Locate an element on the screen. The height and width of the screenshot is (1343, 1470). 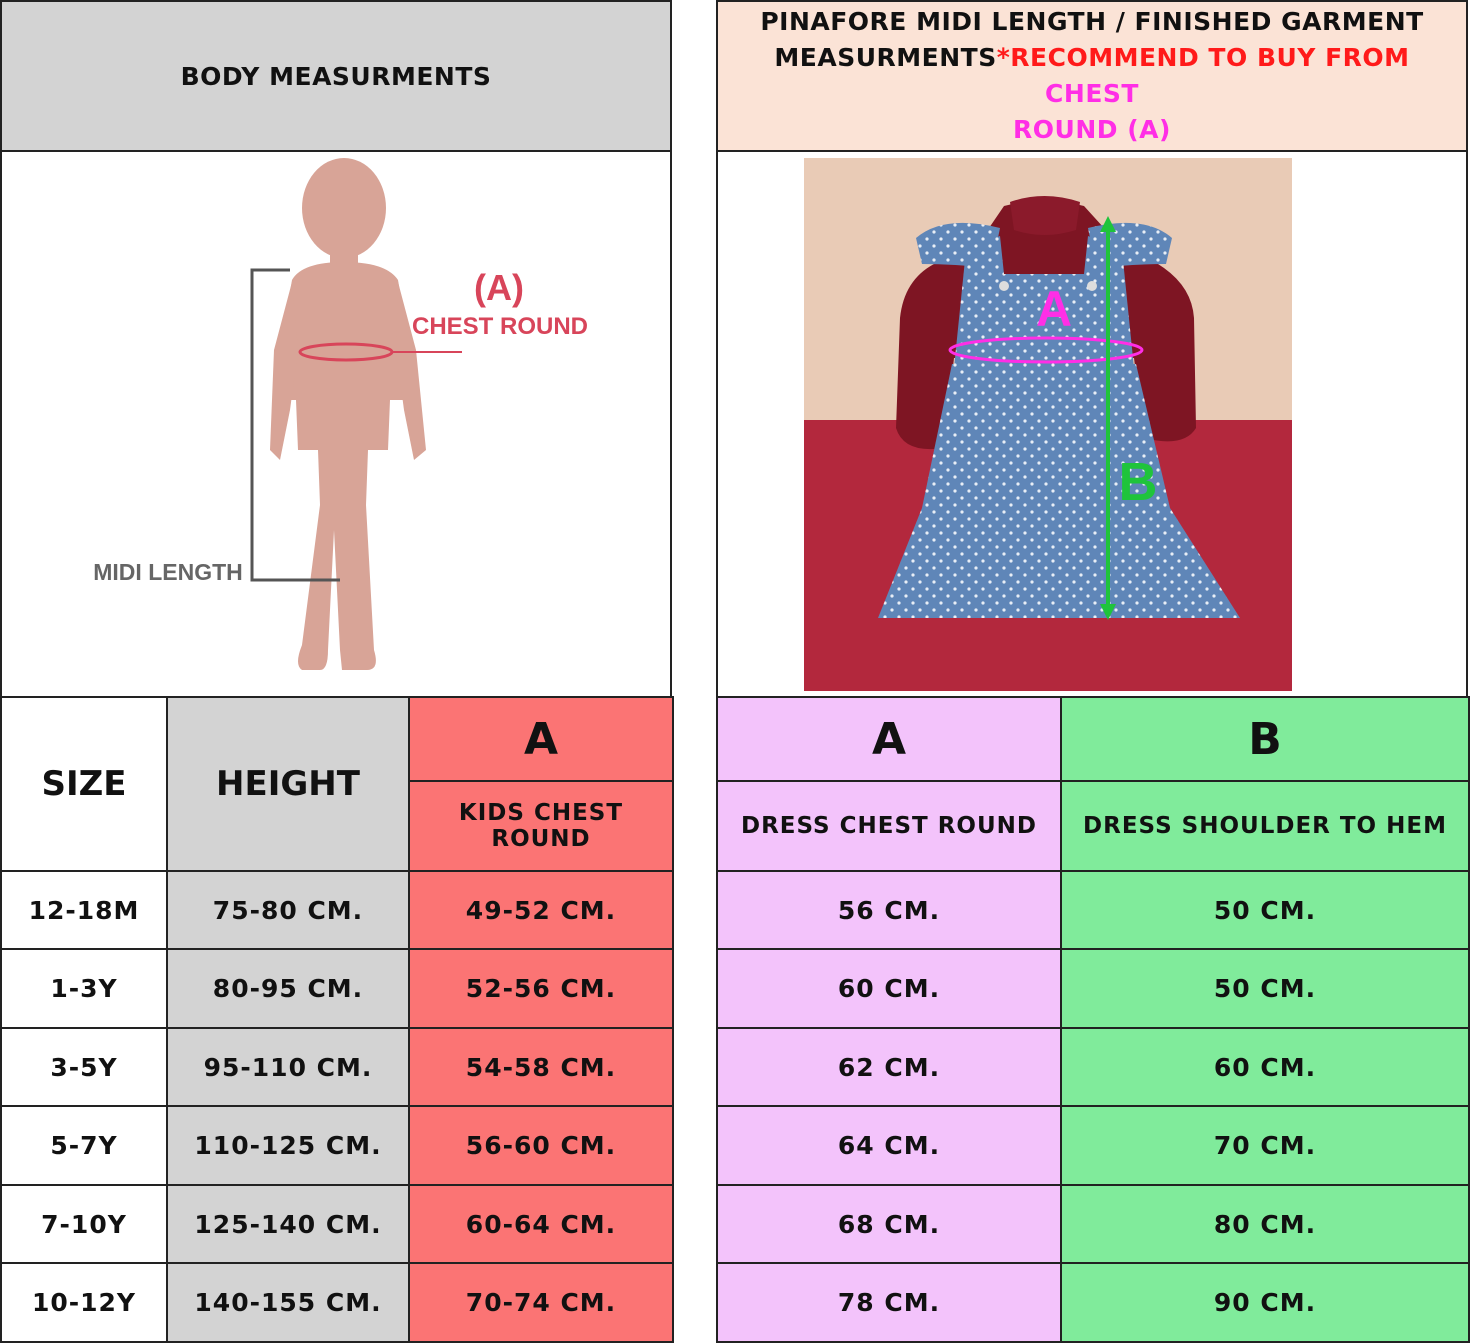
kids-chest-cell: 54-58 CM. is located at coordinates (541, 1067).